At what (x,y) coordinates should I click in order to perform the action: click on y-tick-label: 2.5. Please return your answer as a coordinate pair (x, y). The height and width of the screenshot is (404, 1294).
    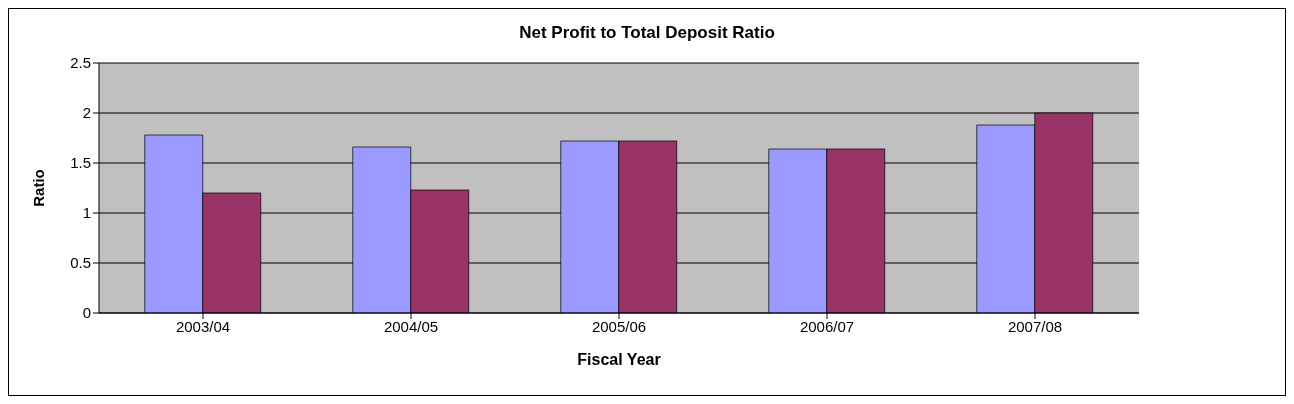
    Looking at the image, I should click on (80, 63).